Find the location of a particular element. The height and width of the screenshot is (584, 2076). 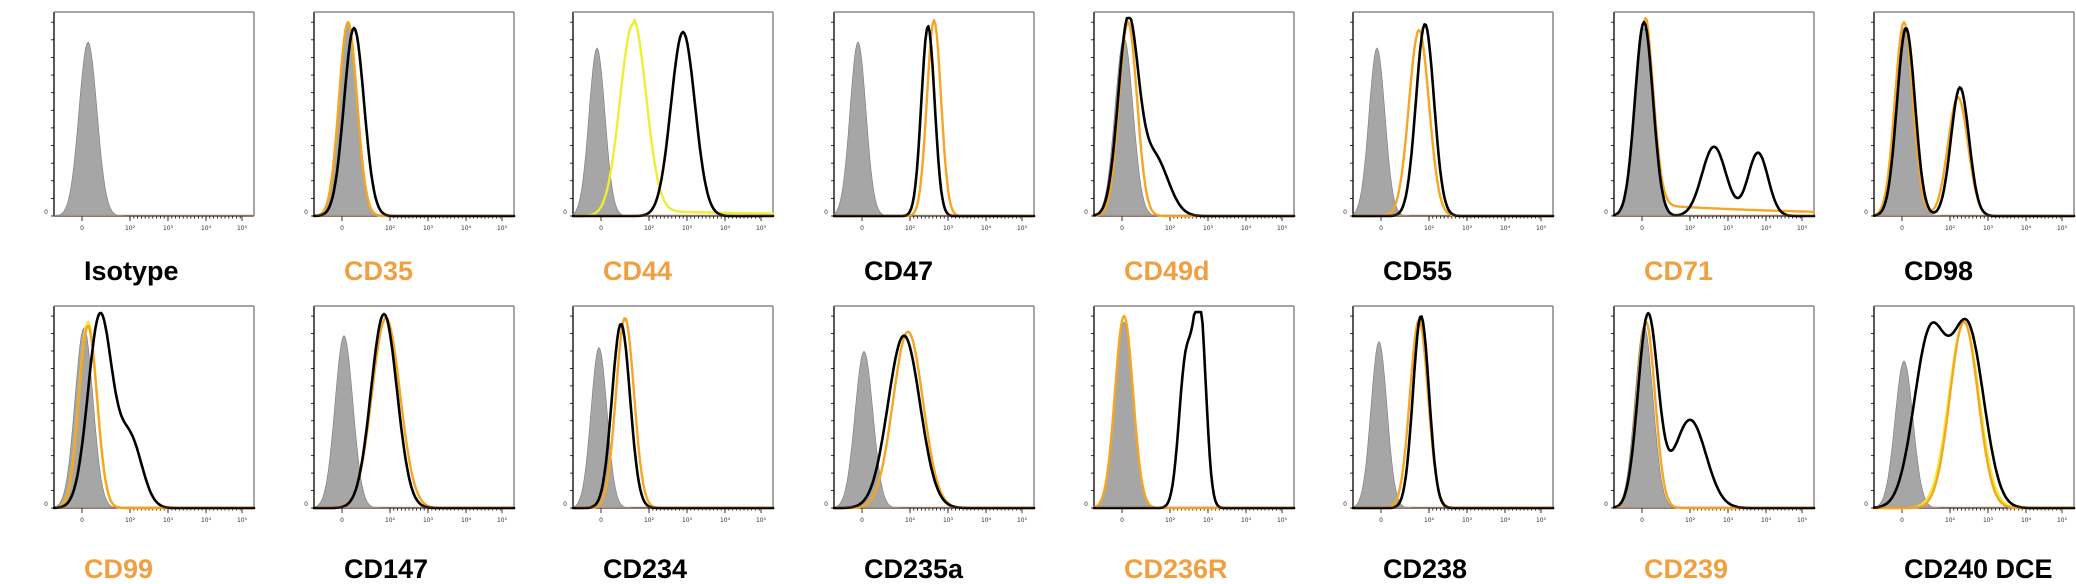

panel-label: CD235a is located at coordinates (914, 569).